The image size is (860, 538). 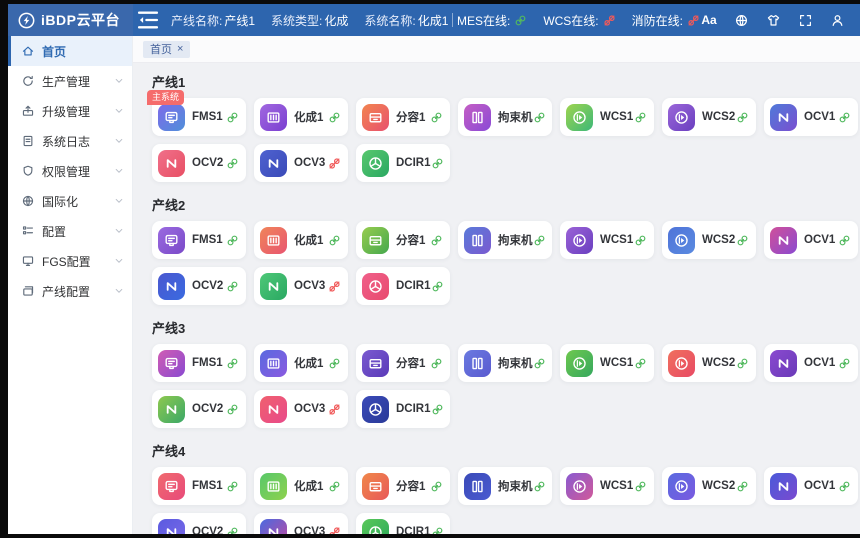 What do you see at coordinates (180, 48) in the screenshot?
I see `tab-close-icon: ×` at bounding box center [180, 48].